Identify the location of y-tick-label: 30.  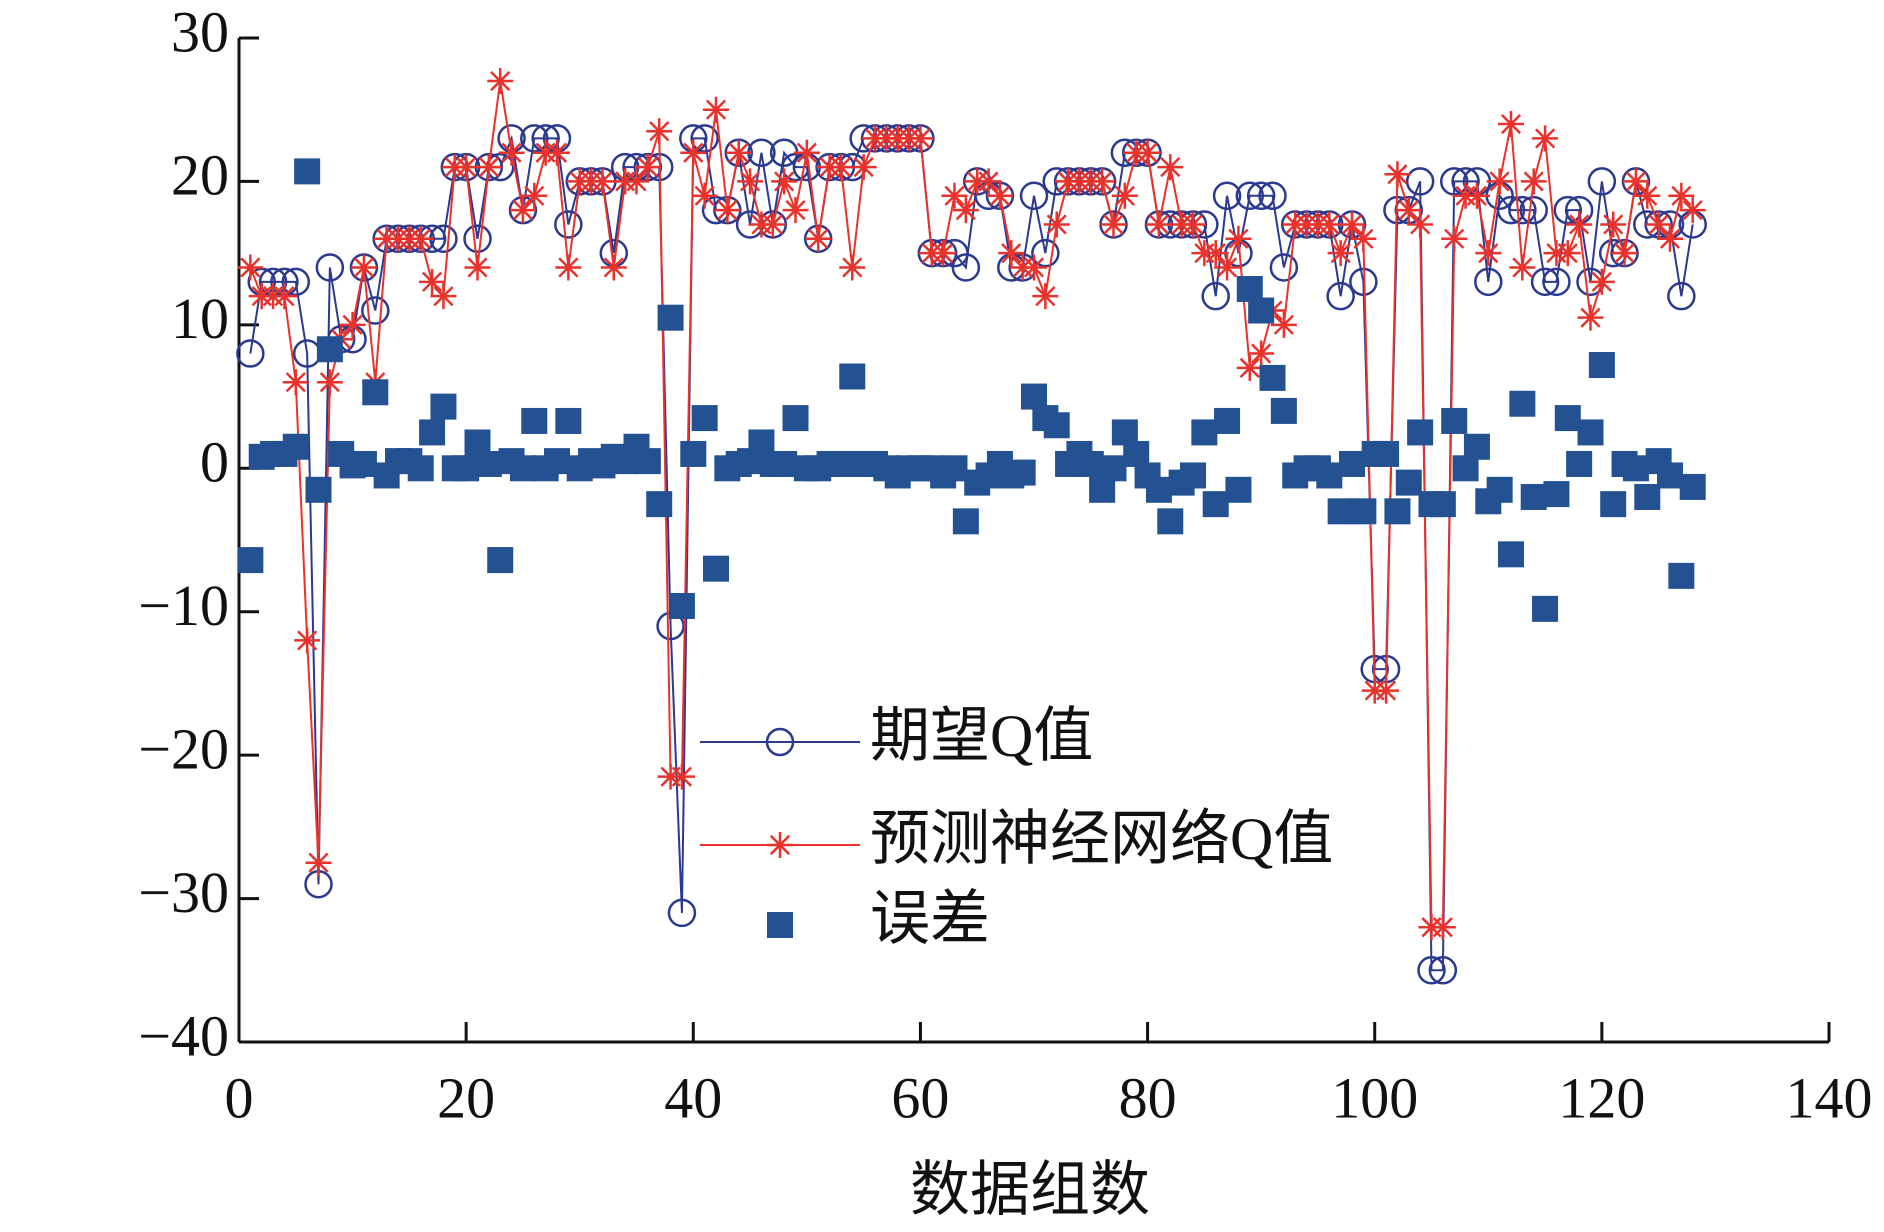
(200, 32).